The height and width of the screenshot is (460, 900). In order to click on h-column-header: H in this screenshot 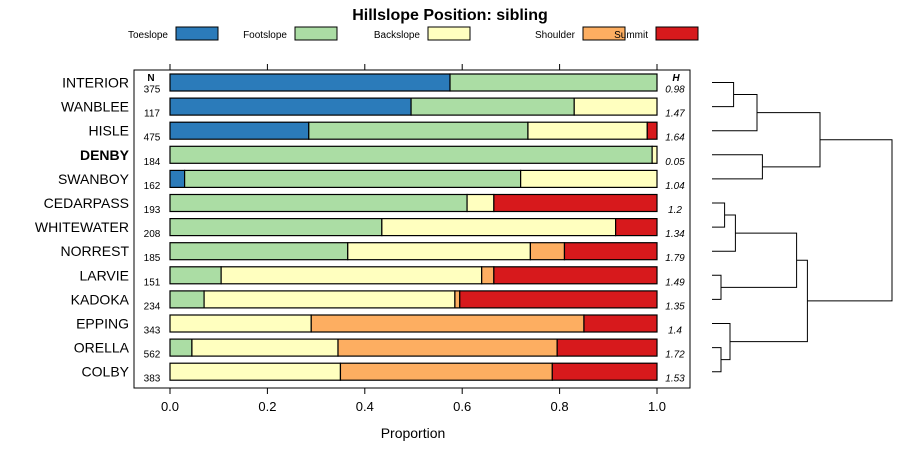, I will do `click(676, 78)`.